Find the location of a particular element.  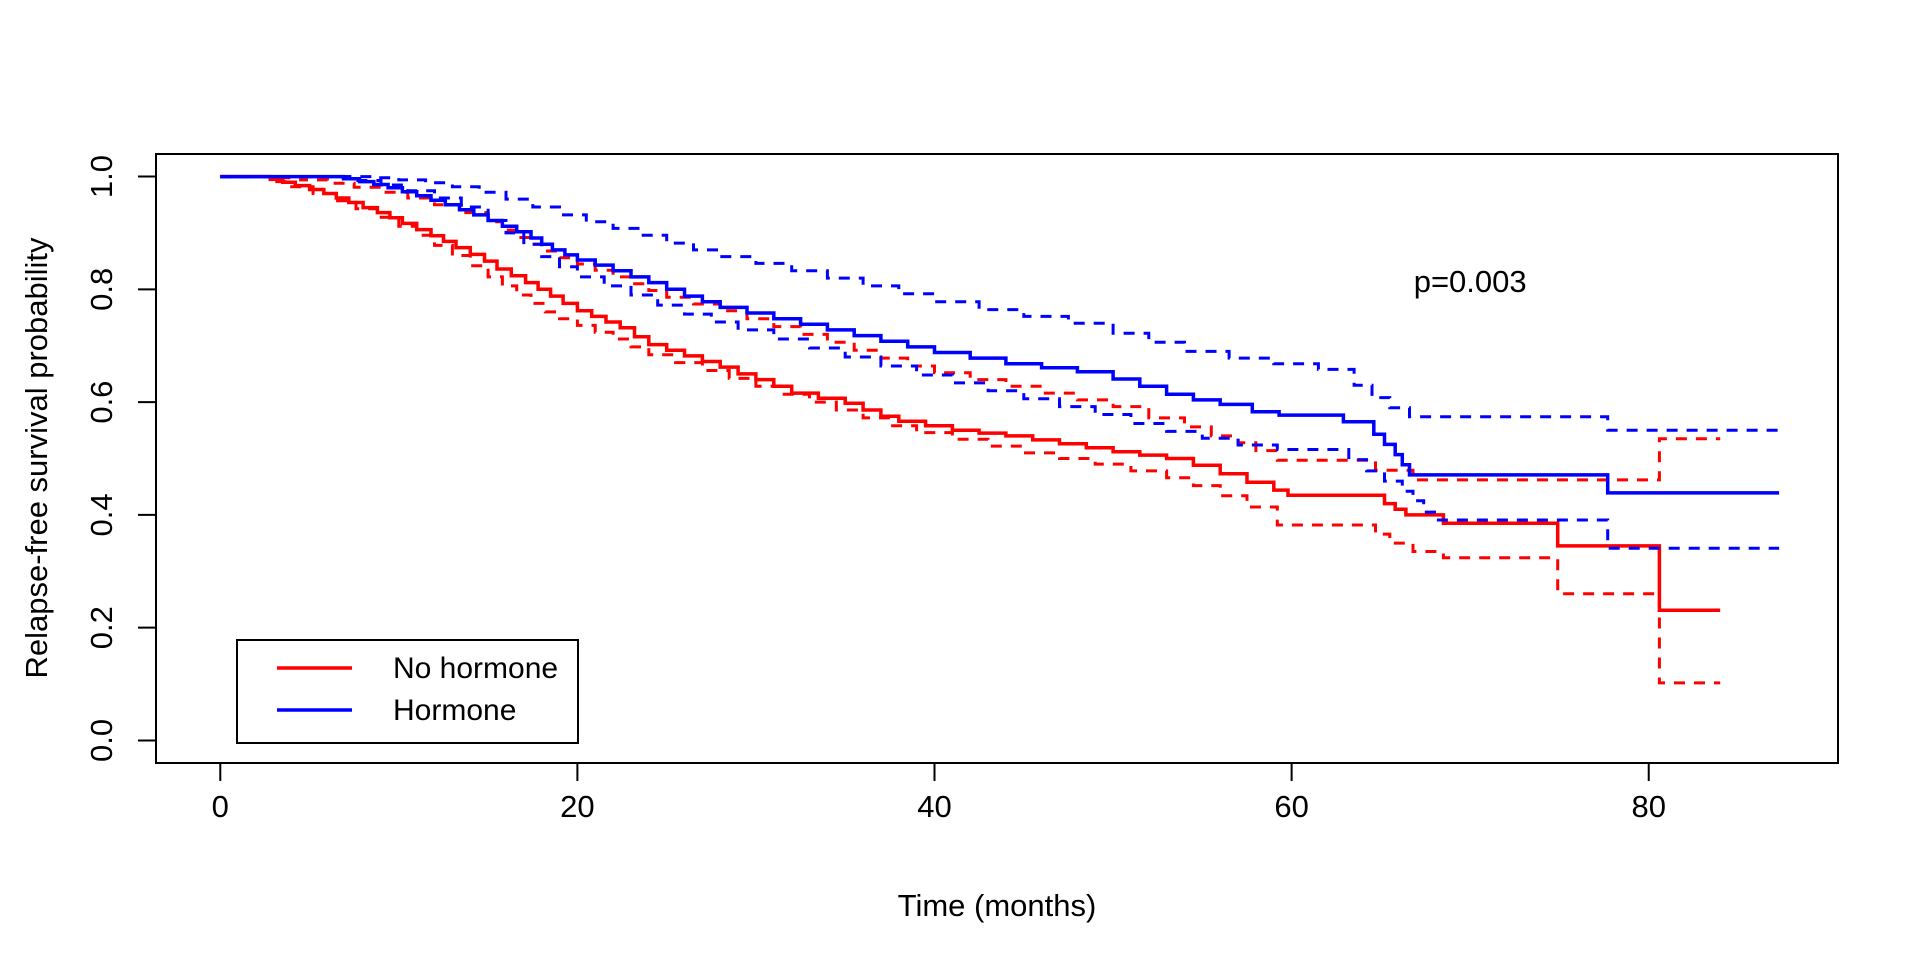

y-axis-tick-label: 0.4 is located at coordinates (101, 514).